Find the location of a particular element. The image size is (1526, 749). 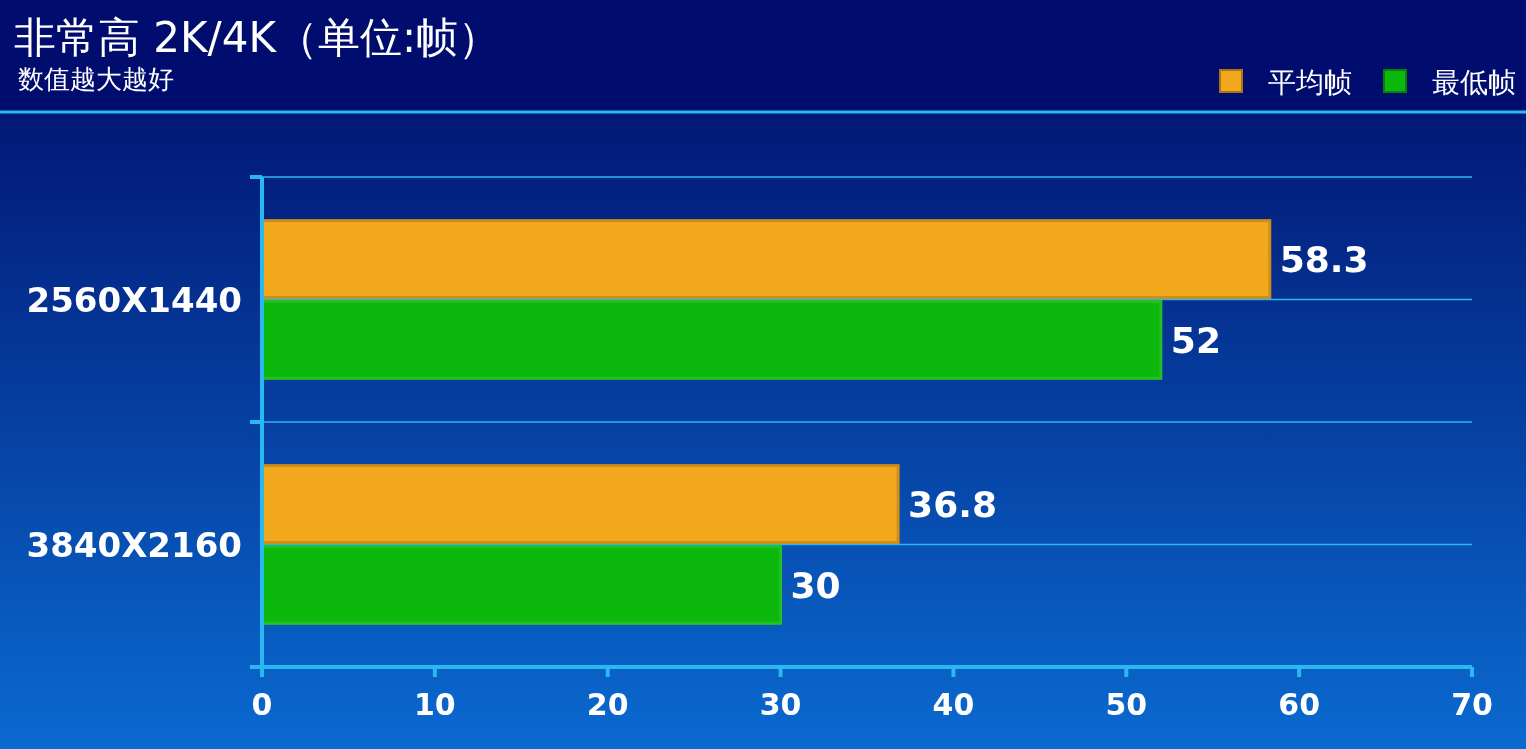

tick-label: 70 is located at coordinates (1472, 704).